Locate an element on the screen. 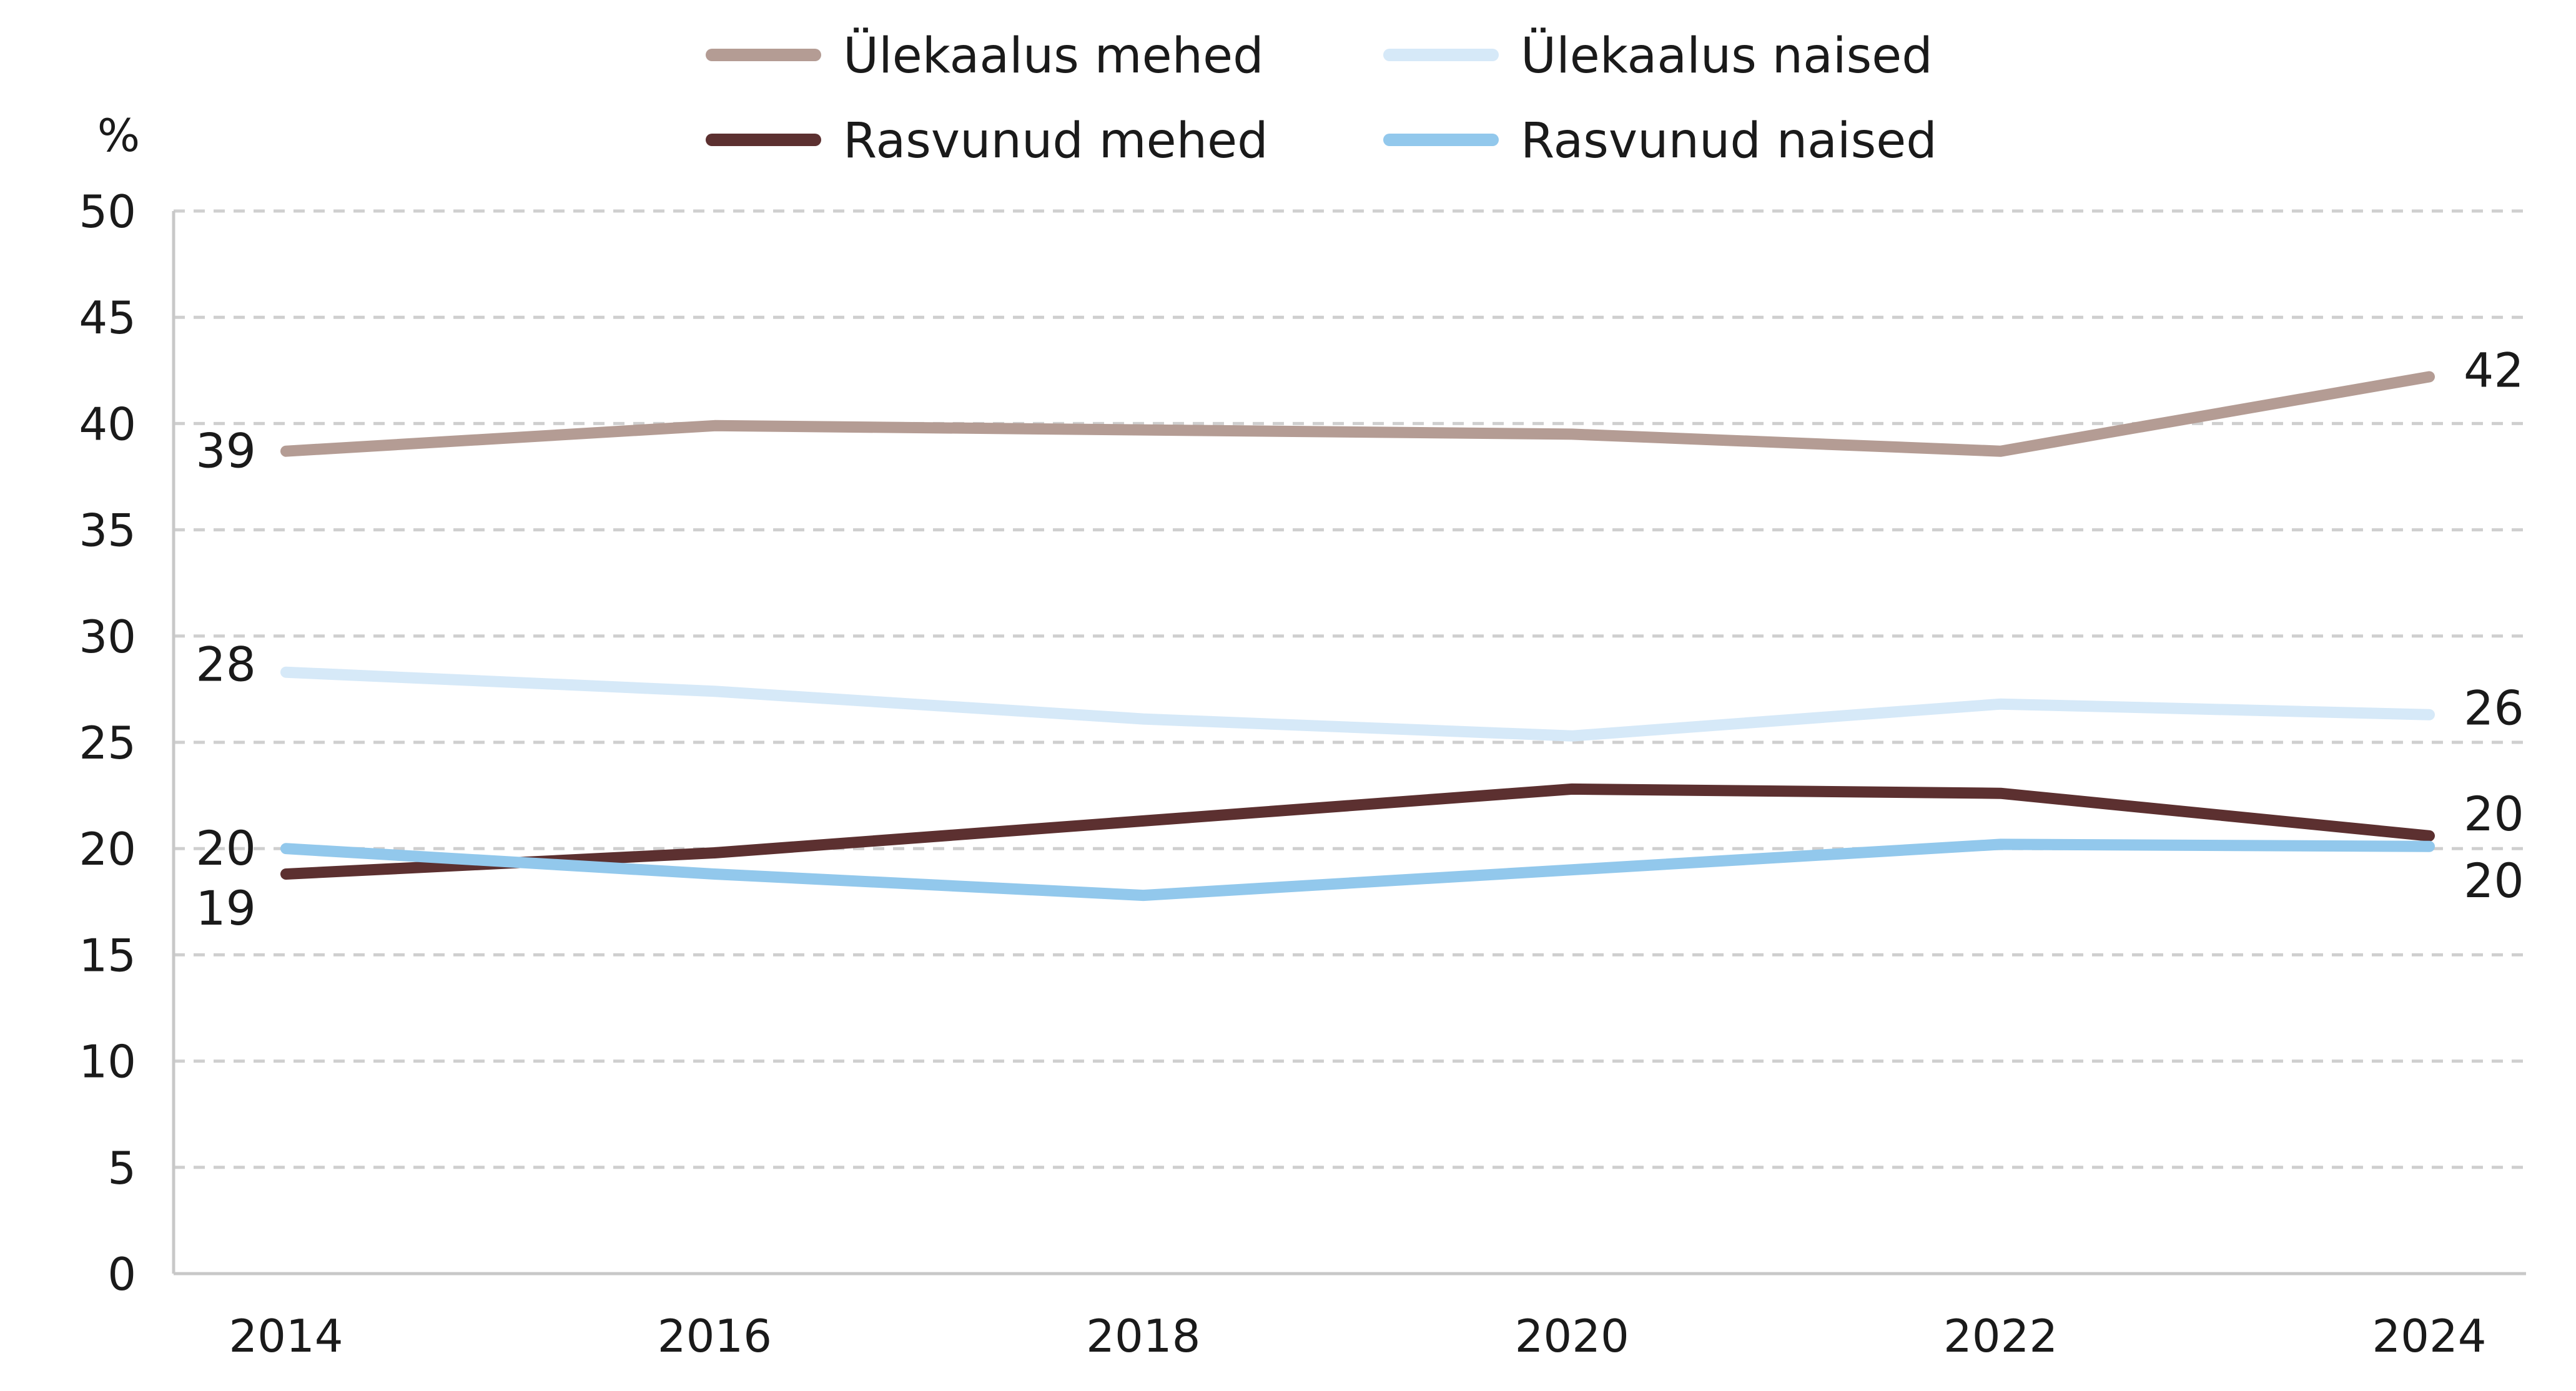  y-tick-label: 20 is located at coordinates (107, 849).